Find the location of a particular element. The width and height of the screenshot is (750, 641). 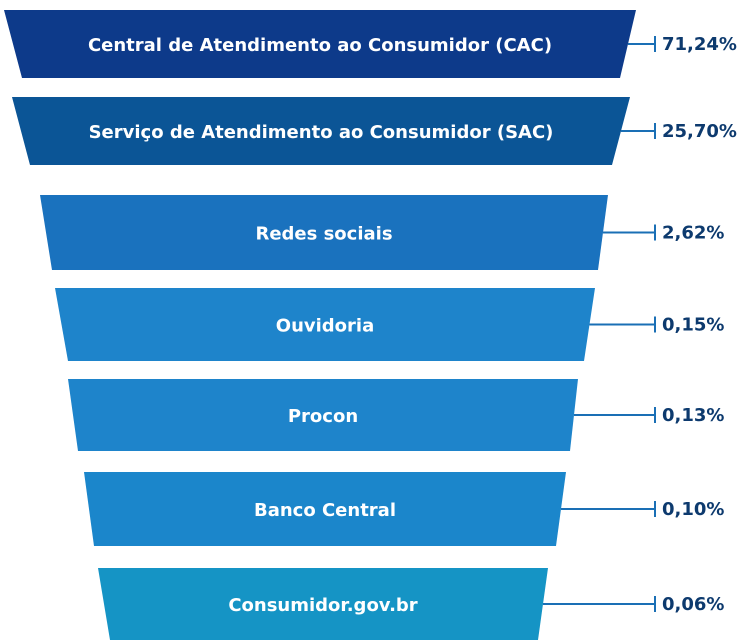

value-label: 25,70% is located at coordinates (699, 131).